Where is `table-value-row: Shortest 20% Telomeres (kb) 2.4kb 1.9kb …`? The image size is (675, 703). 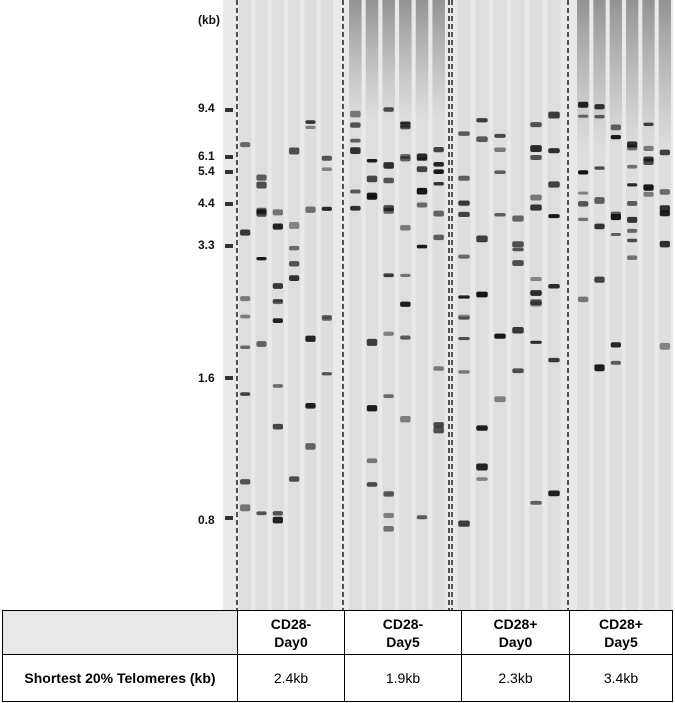
table-value-row: Shortest 20% Telomeres (kb) 2.4kb 1.9kb … is located at coordinates (337, 678).